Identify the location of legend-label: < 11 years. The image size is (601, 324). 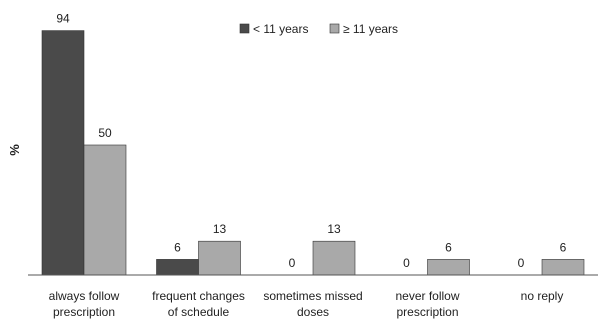
(280, 29).